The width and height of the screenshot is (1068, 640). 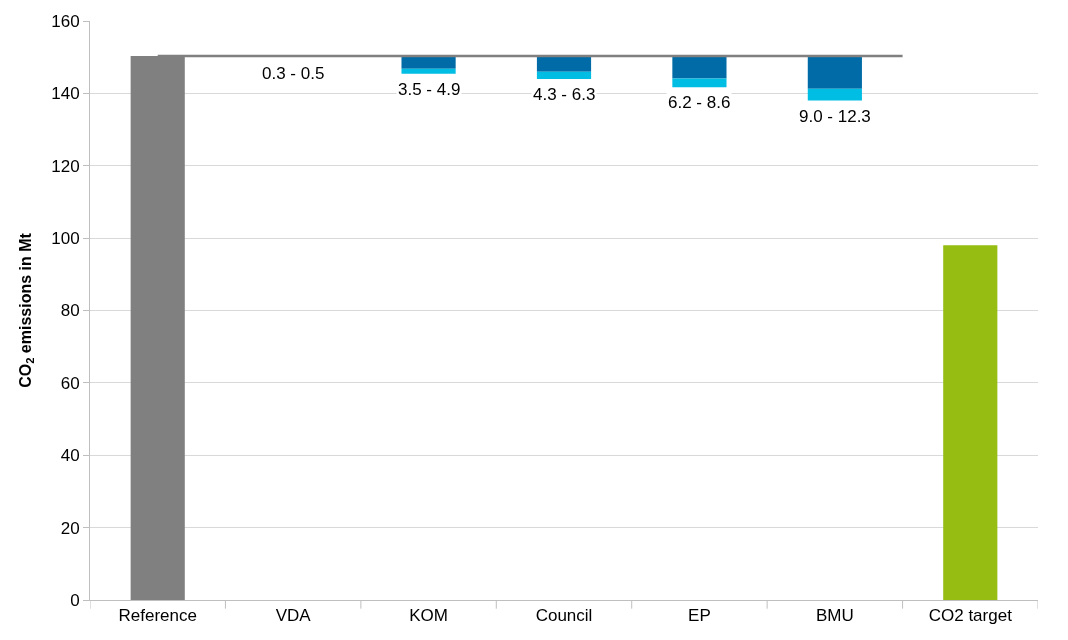 What do you see at coordinates (65, 21) in the screenshot?
I see `y-tick-label: 160` at bounding box center [65, 21].